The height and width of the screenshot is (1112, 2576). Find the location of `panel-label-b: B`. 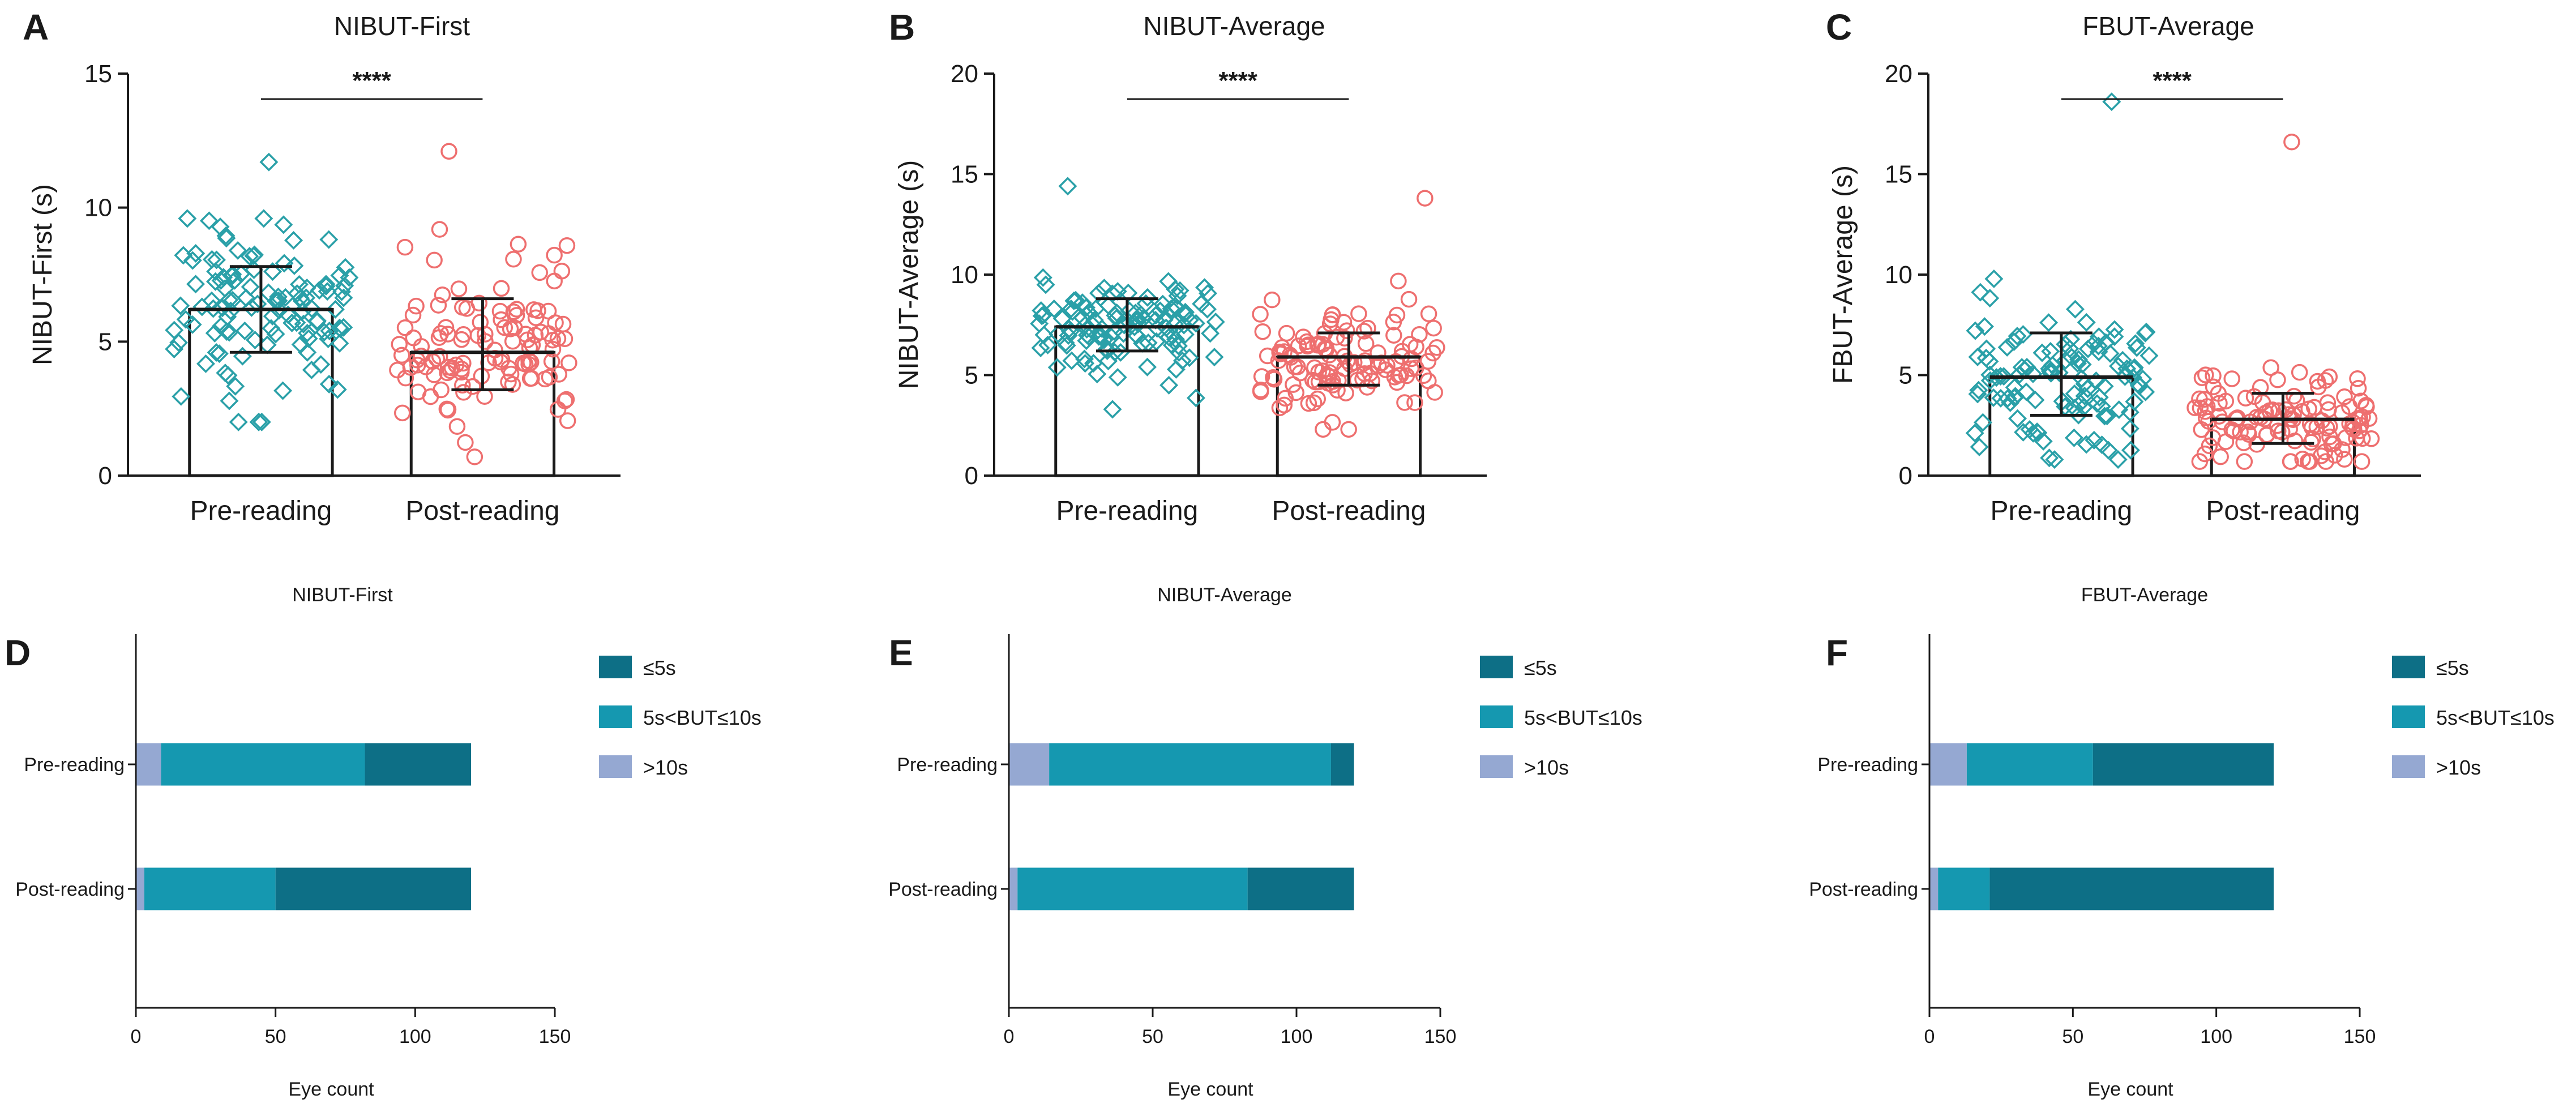

panel-label-b: B is located at coordinates (902, 27).